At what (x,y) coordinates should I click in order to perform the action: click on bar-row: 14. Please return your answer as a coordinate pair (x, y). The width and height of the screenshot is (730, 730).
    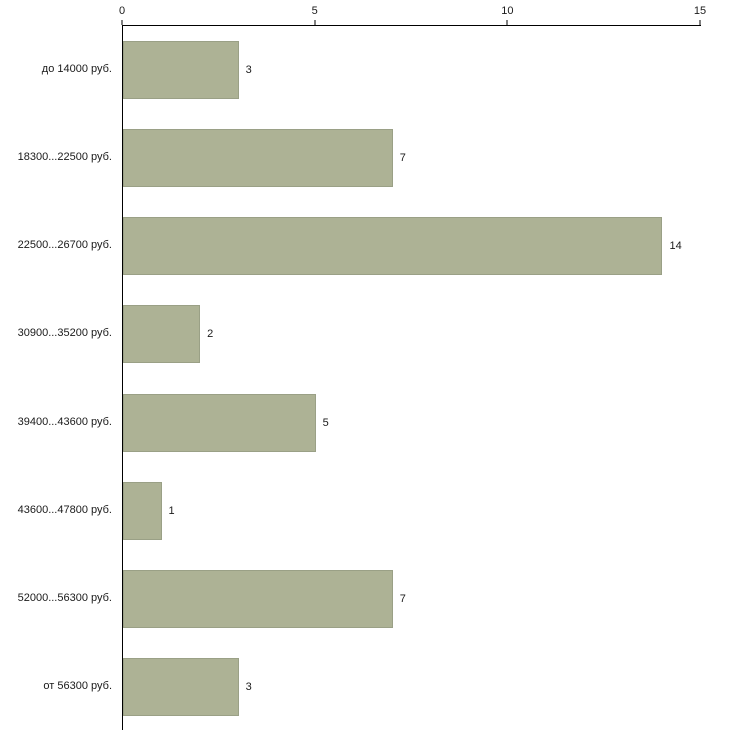
    Looking at the image, I should click on (412, 246).